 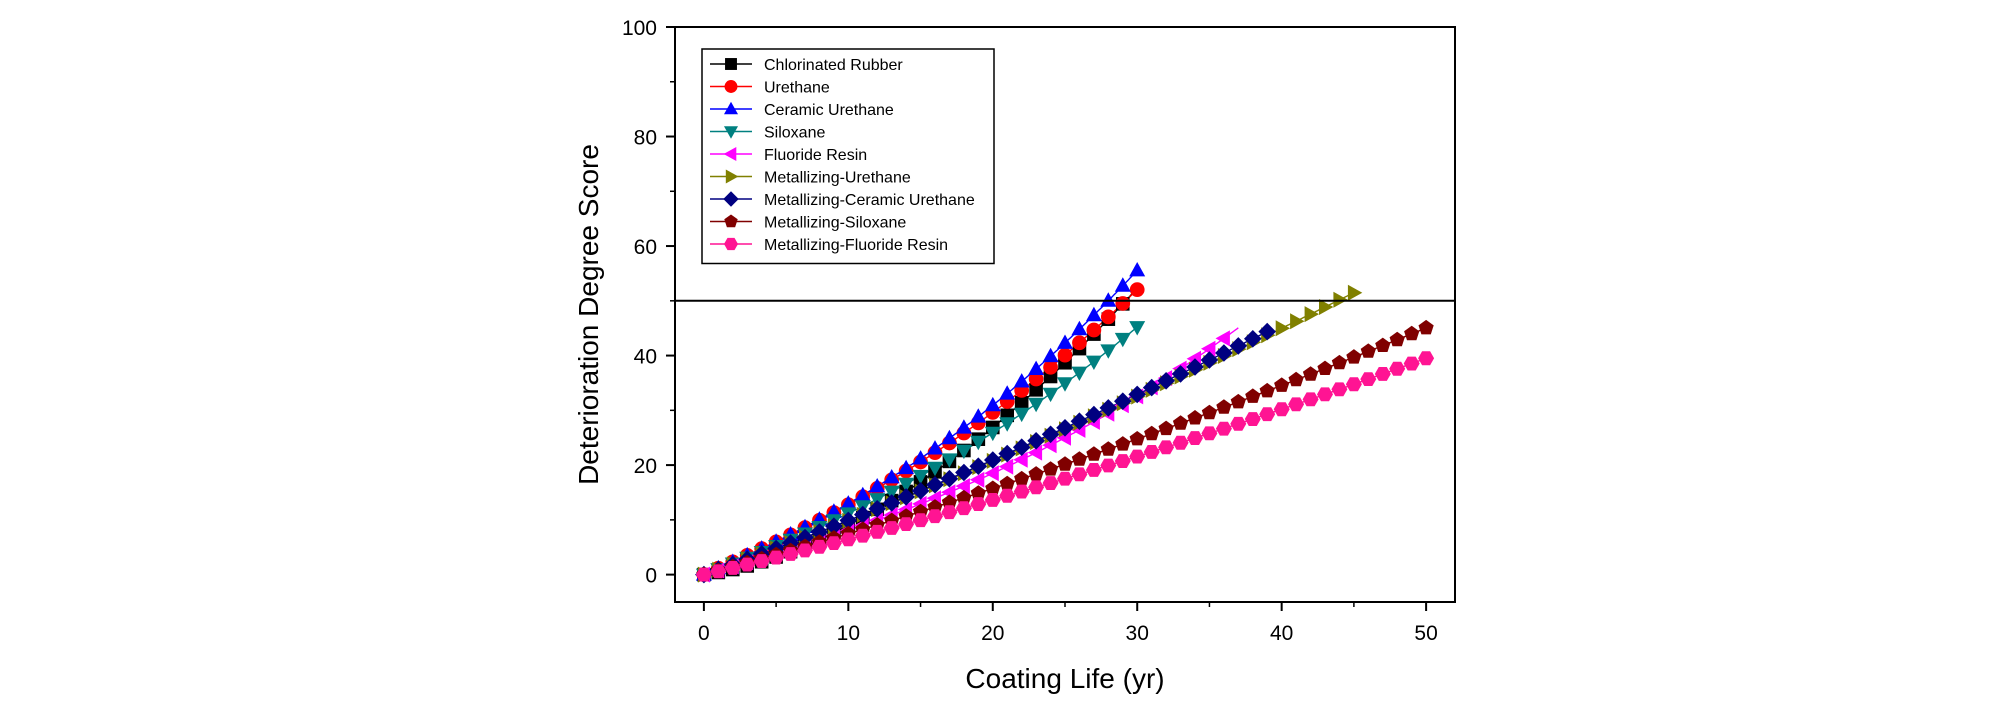 What do you see at coordinates (835, 223) in the screenshot?
I see `legend-label: Metallizing-Siloxane` at bounding box center [835, 223].